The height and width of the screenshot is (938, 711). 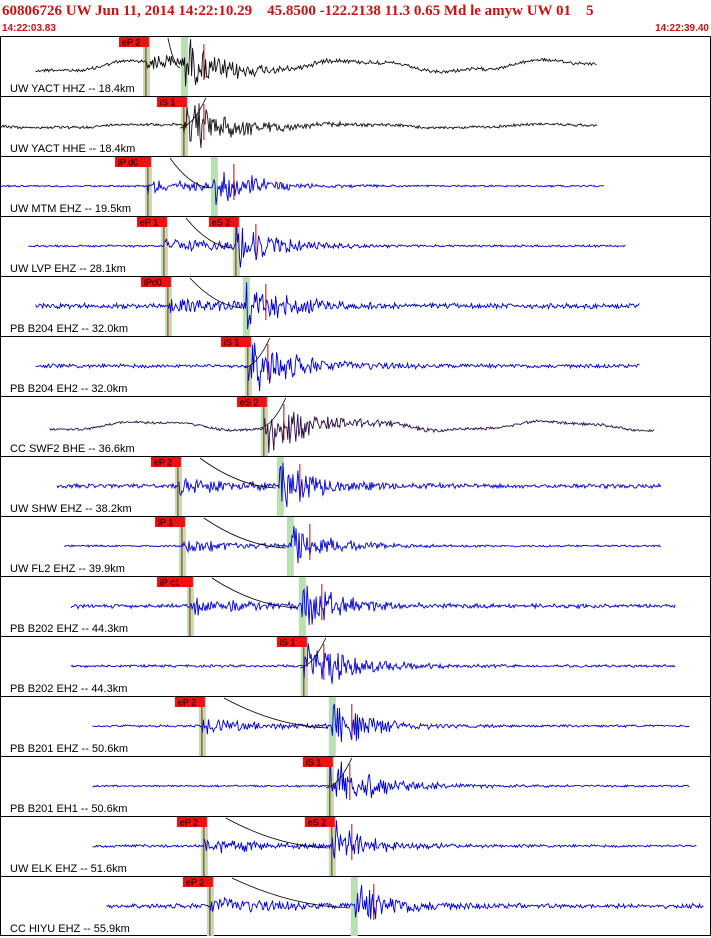 What do you see at coordinates (72, 149) in the screenshot?
I see `station-label: UW YACT HHE -- 18.4km` at bounding box center [72, 149].